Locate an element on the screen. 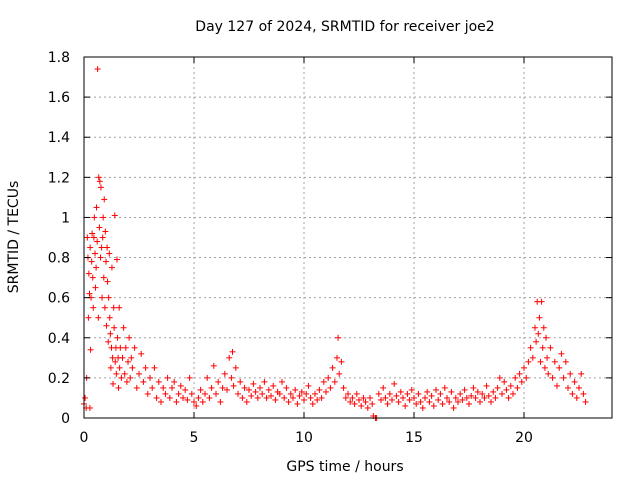  x-tick-label: 20 is located at coordinates (524, 438).